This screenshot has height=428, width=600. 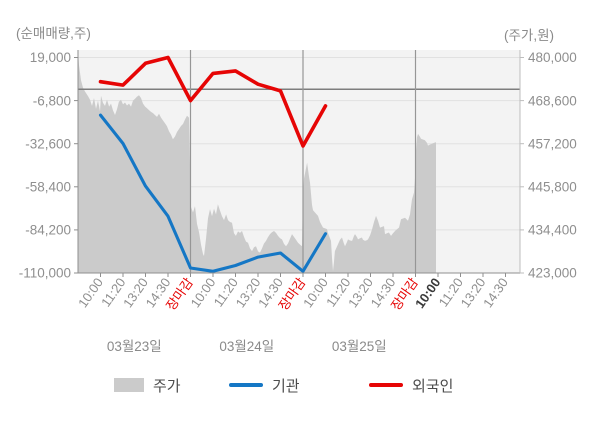 I want to click on left-axis-tick-label: -110,000, so click(x=45, y=273).